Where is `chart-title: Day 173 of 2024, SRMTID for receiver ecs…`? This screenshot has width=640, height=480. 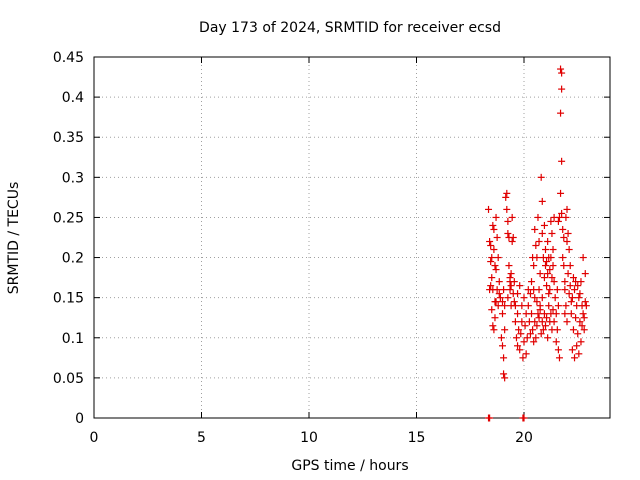
chart-title: Day 173 of 2024, SRMTID for receiver ecs… is located at coordinates (350, 28).